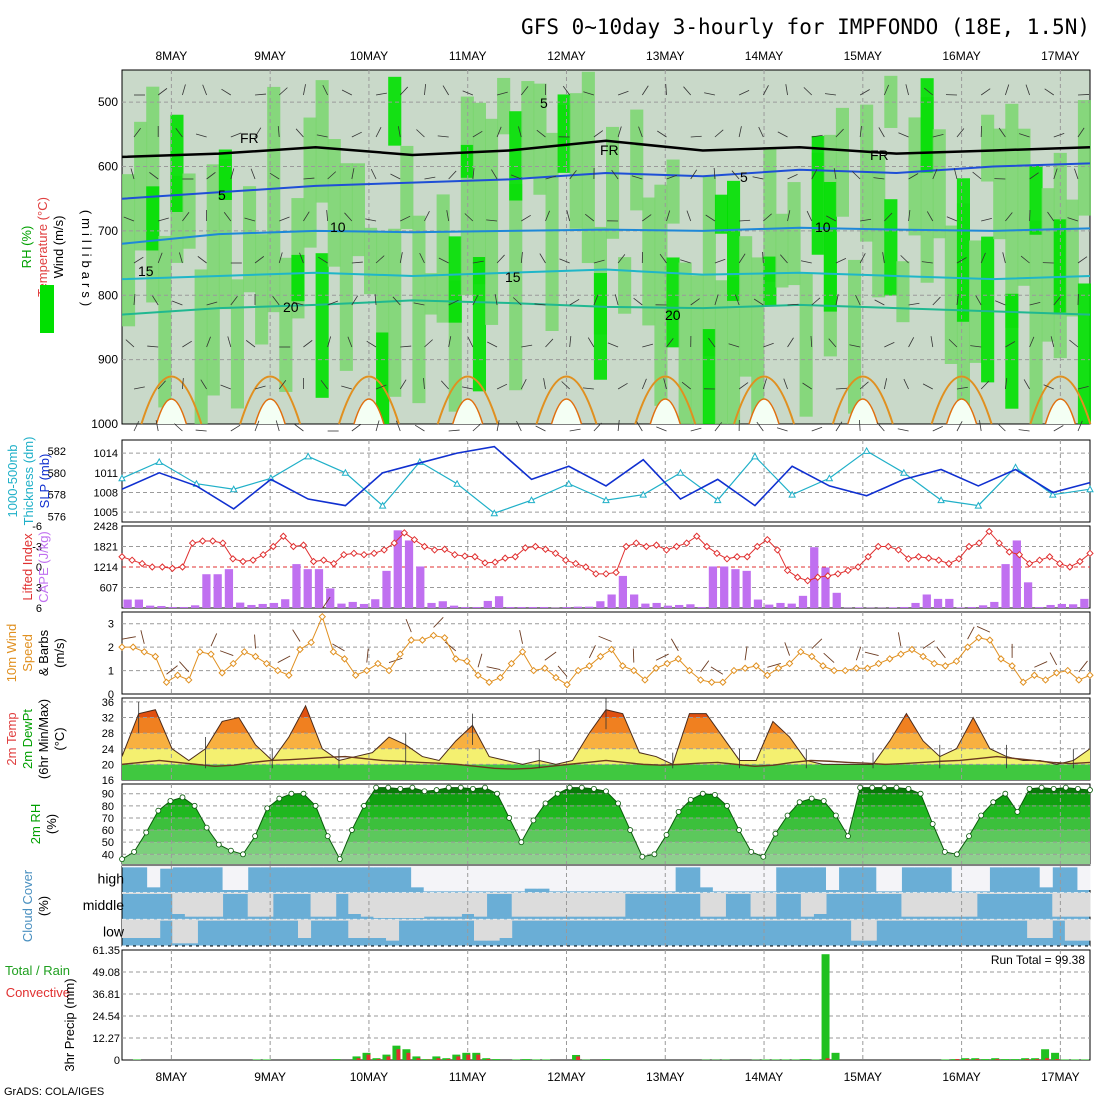 The height and width of the screenshot is (1100, 1100). What do you see at coordinates (1060, 400) in the screenshot?
I see `warm-contour` at bounding box center [1060, 400].